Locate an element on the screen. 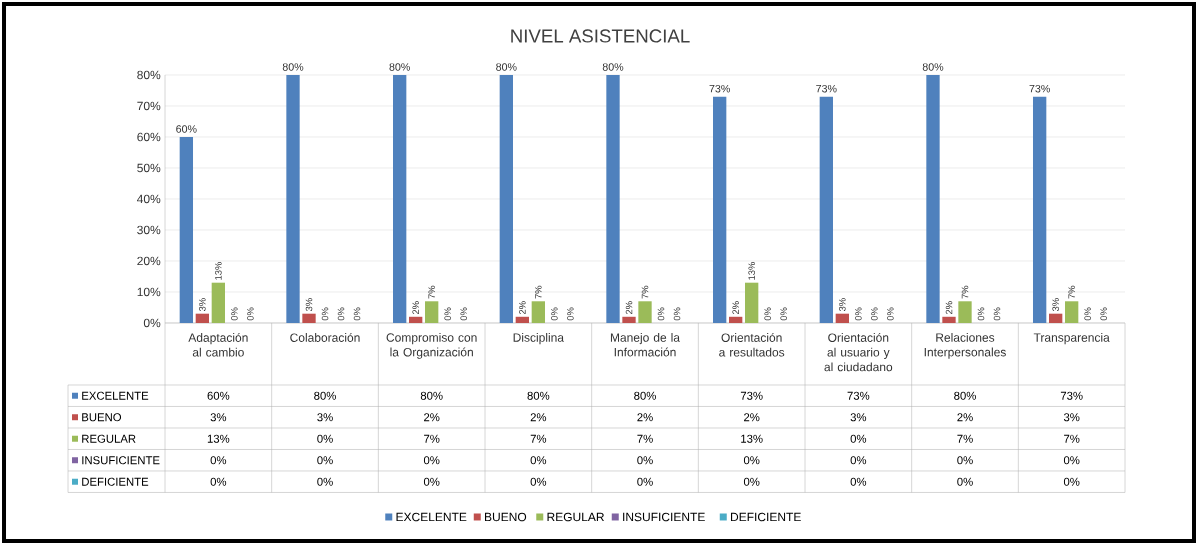 This screenshot has width=1198, height=545. x-tick-label: Manejo de la Información is located at coordinates (645, 344).